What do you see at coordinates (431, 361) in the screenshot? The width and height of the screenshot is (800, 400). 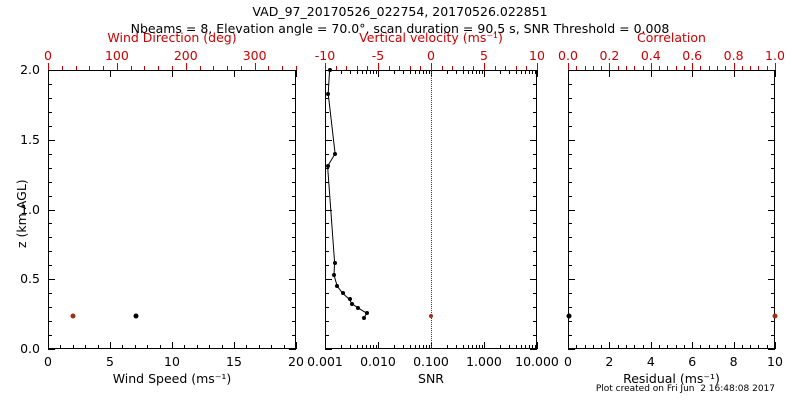 I see `x-tick-label: 0.100` at bounding box center [431, 361].